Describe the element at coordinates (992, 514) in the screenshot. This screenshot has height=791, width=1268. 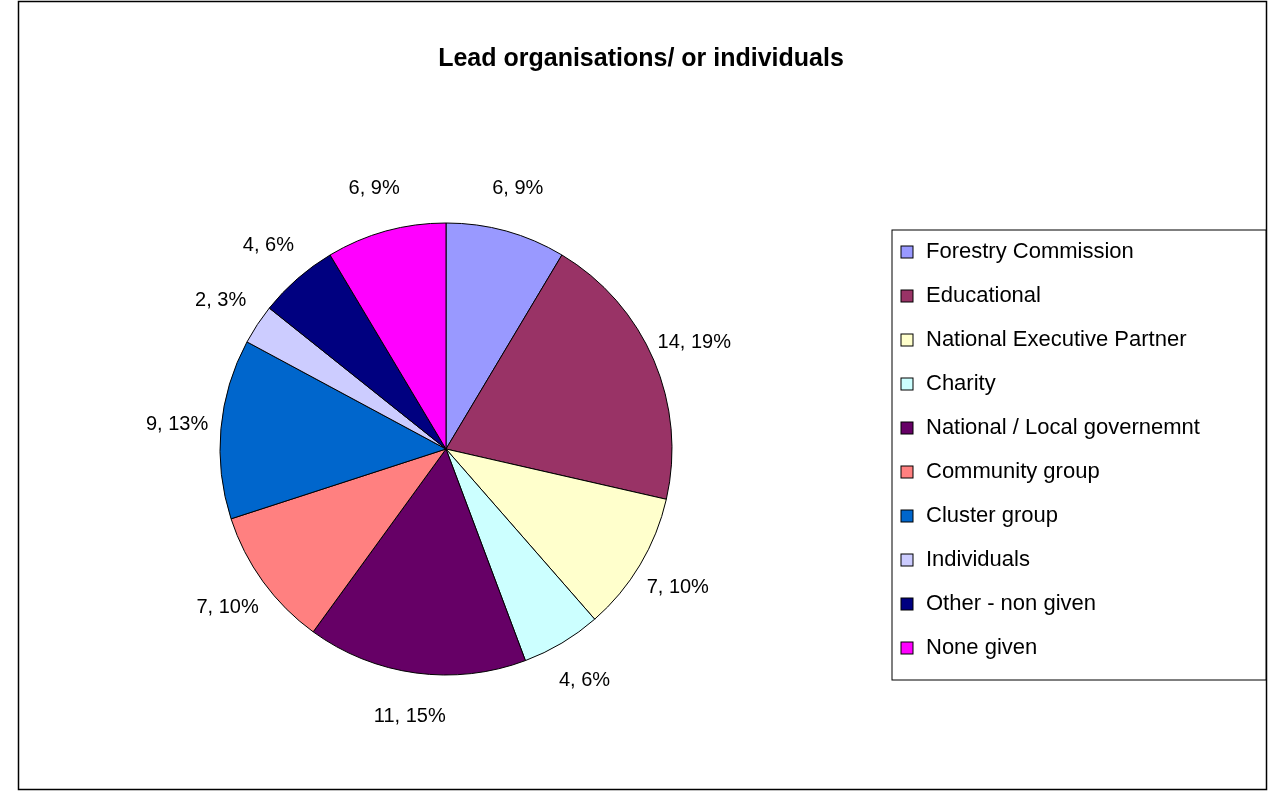
I see `legend-label: Cluster group` at that location.